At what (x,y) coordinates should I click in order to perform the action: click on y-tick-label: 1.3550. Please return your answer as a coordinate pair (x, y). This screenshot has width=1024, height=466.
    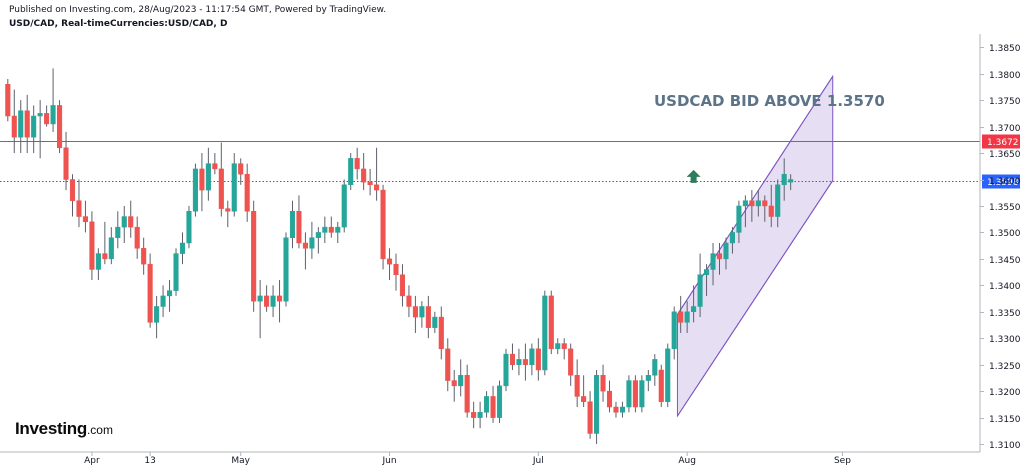
    Looking at the image, I should click on (1005, 208).